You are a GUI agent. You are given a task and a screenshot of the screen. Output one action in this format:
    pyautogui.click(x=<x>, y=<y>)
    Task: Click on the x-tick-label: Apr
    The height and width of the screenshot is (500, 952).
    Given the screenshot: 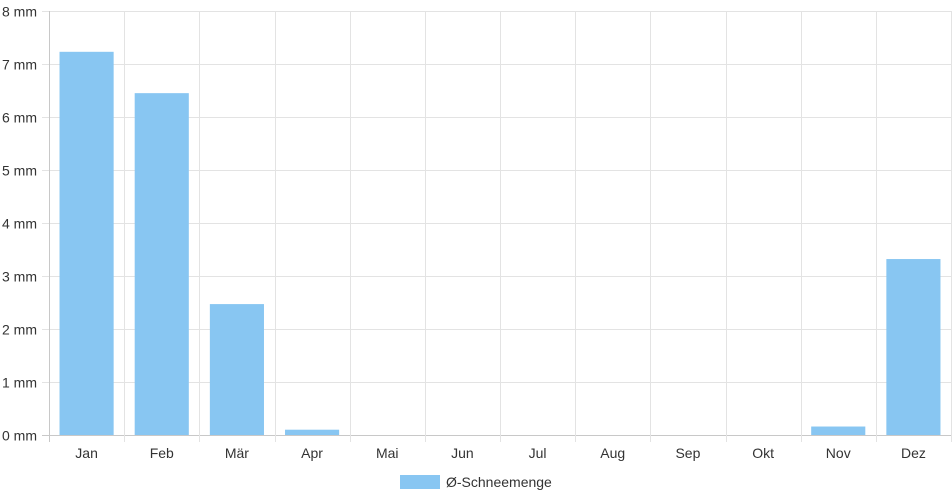 What is the action you would take?
    pyautogui.click(x=312, y=453)
    